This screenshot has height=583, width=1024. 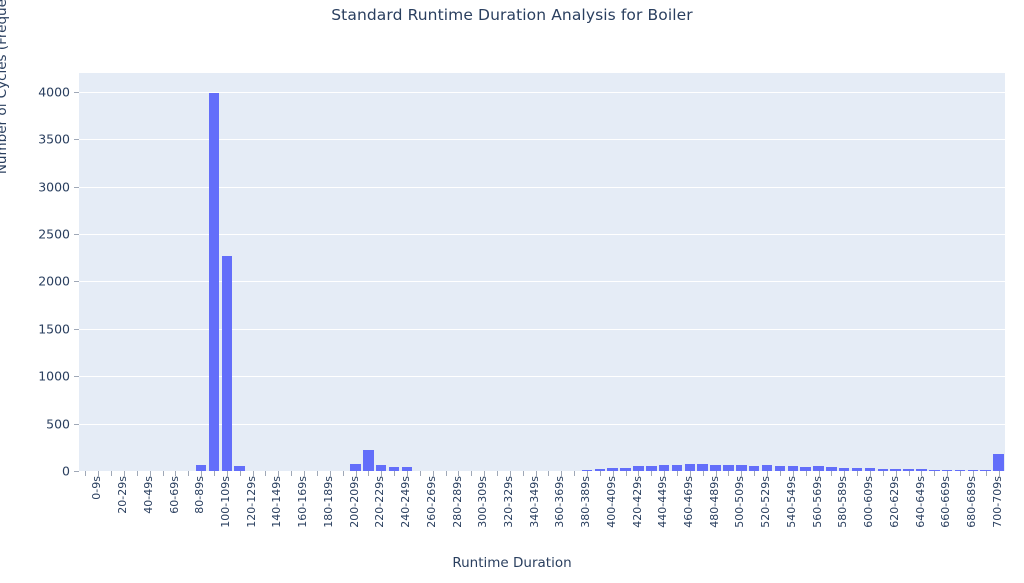 I want to click on x-tick-label: 0-9s, so click(x=97, y=488).